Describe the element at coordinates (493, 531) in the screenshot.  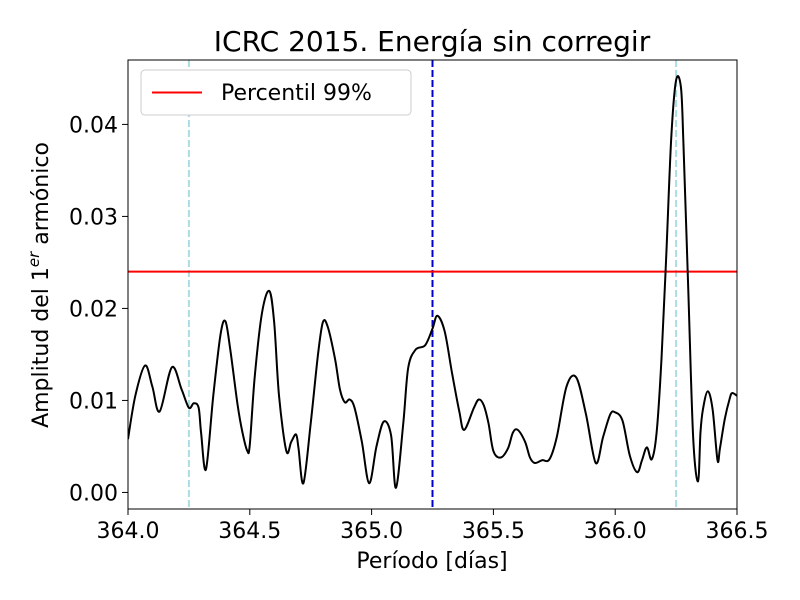
I see `x-tick-label: 365.5` at that location.